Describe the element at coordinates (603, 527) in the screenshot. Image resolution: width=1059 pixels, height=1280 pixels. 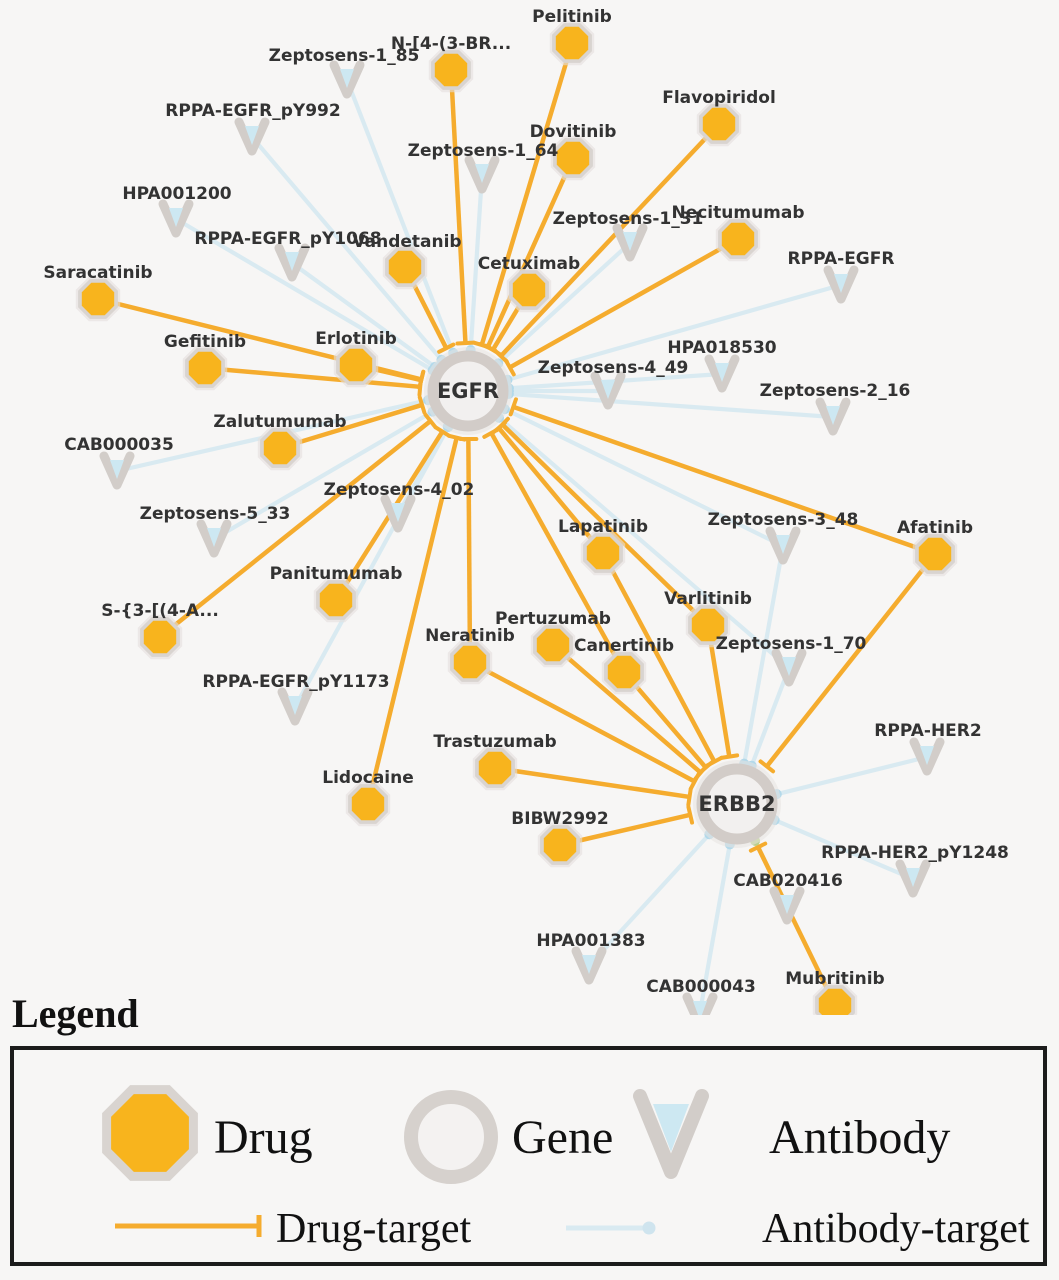
I see `node-label-lapatinib: Lapatinib` at that location.